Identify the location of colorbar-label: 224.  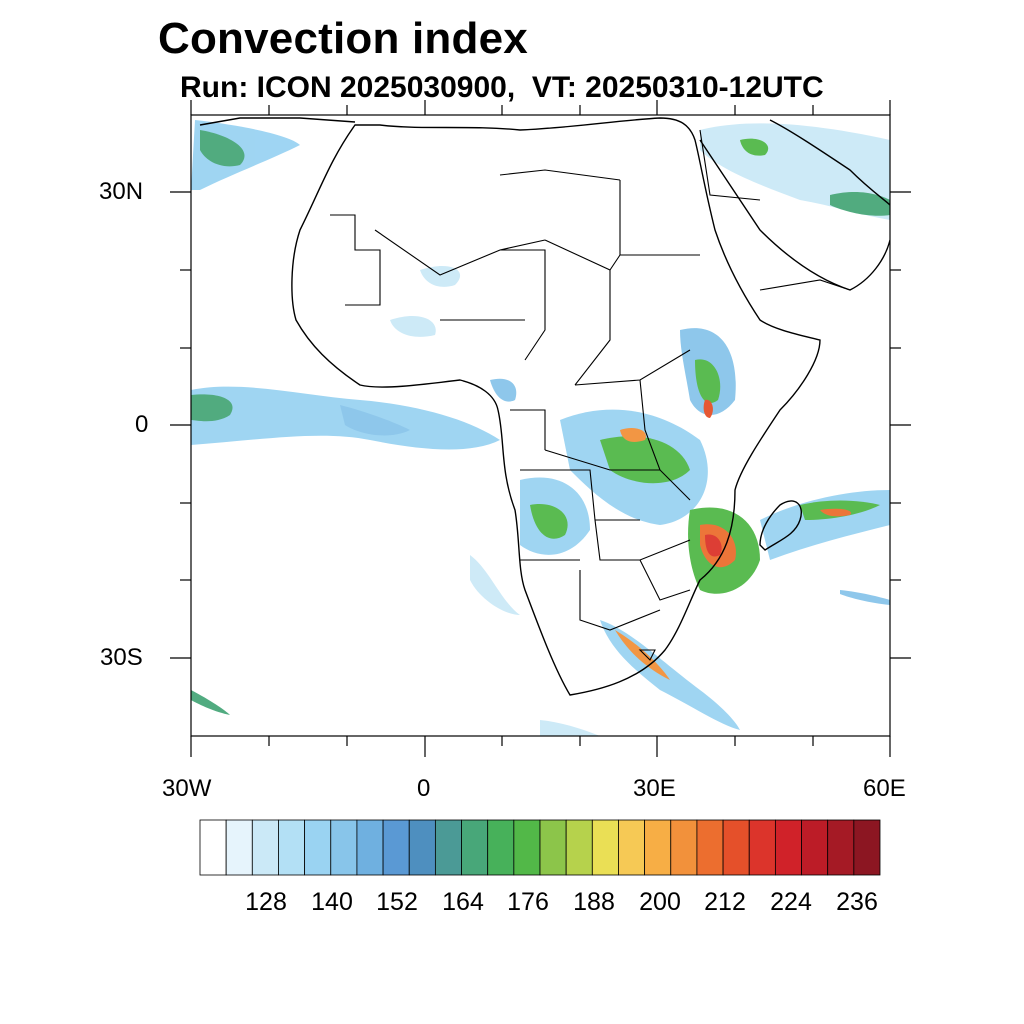
(791, 902).